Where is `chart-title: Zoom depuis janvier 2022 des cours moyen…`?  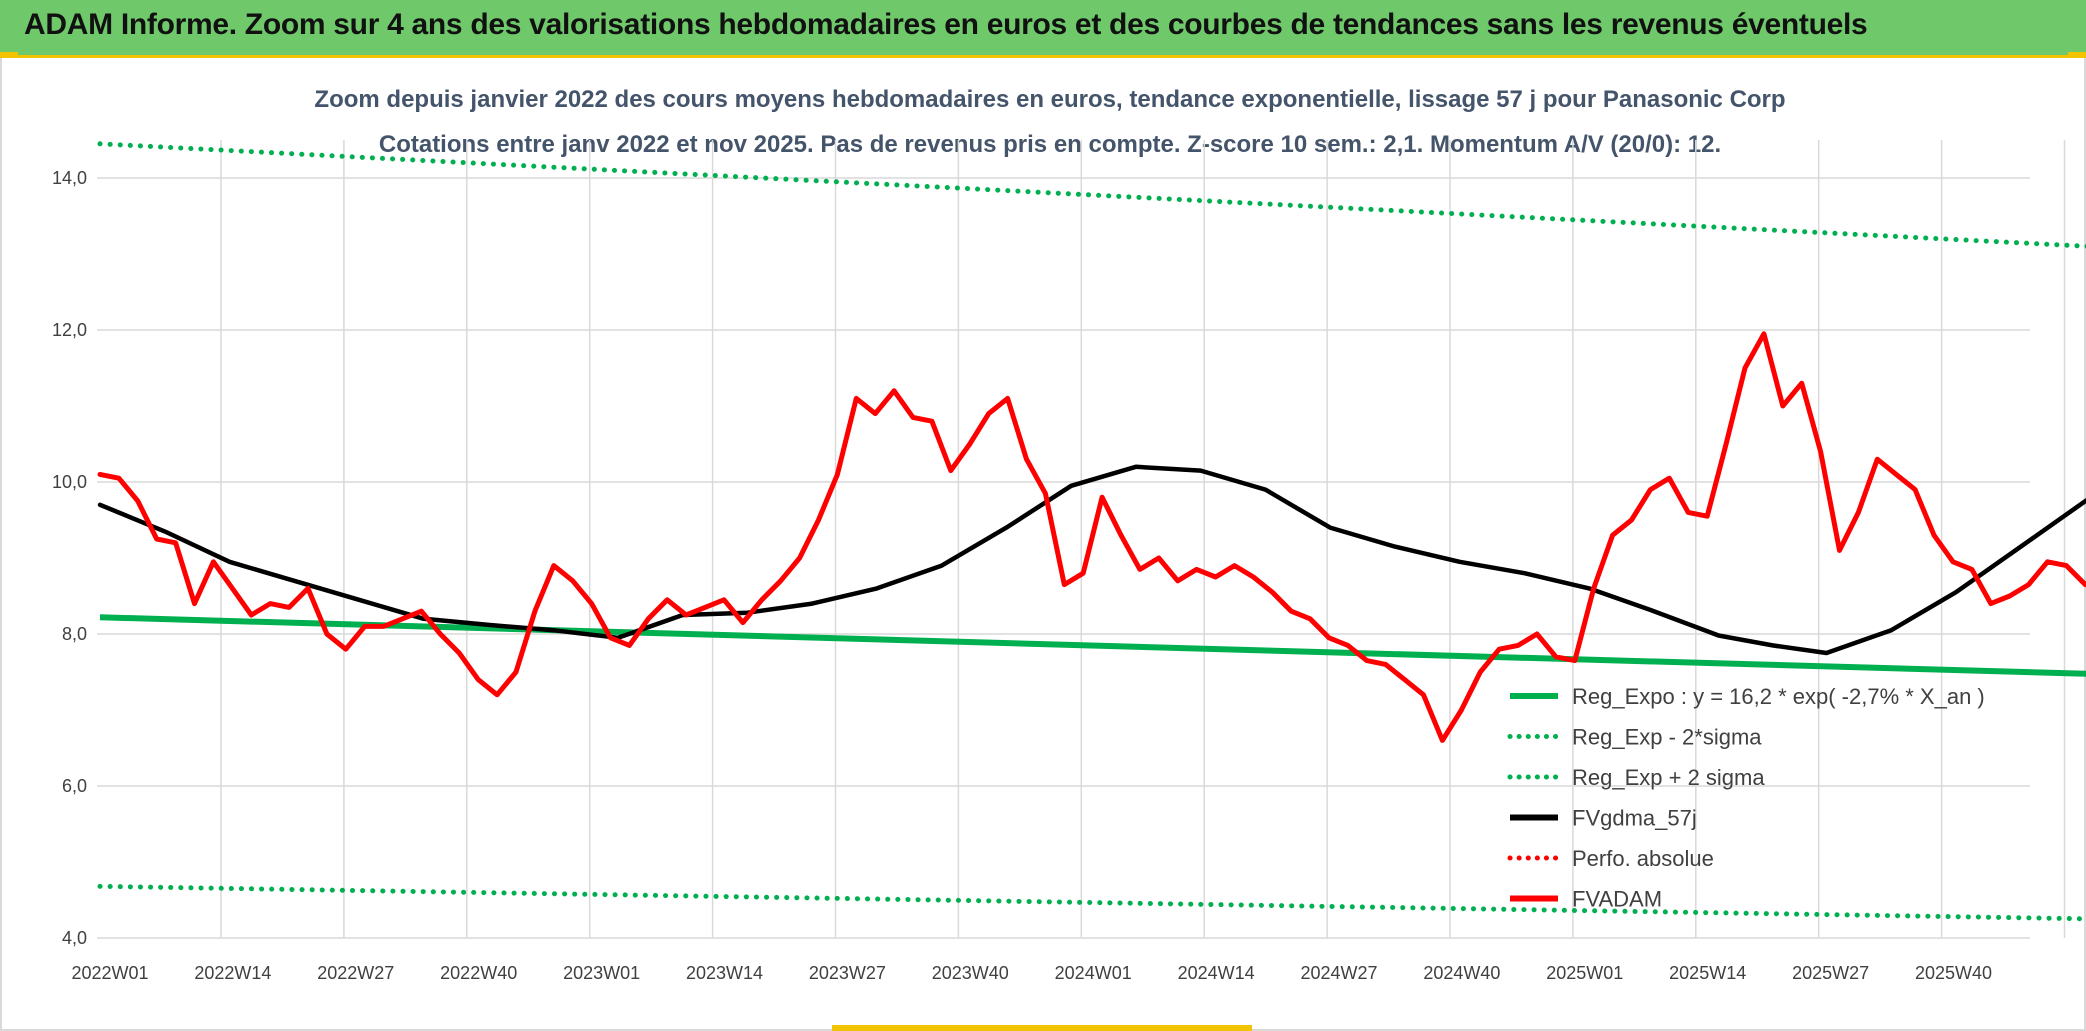 chart-title: Zoom depuis janvier 2022 des cours moyen… is located at coordinates (1049, 99).